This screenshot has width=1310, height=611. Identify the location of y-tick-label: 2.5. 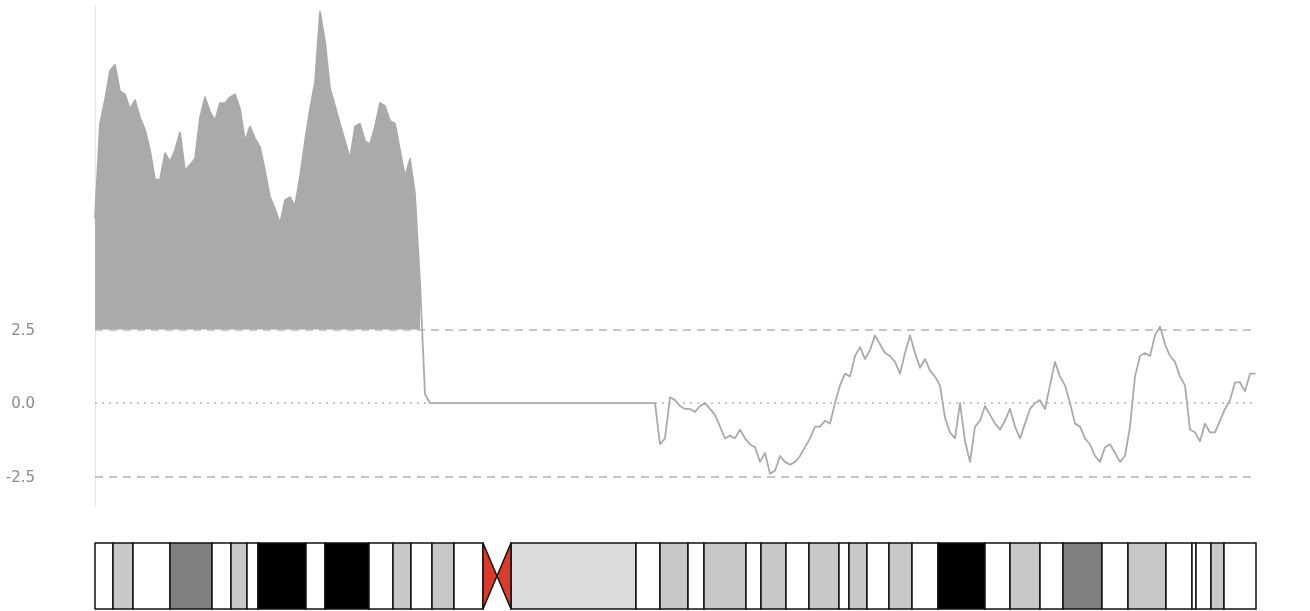
(23, 329).